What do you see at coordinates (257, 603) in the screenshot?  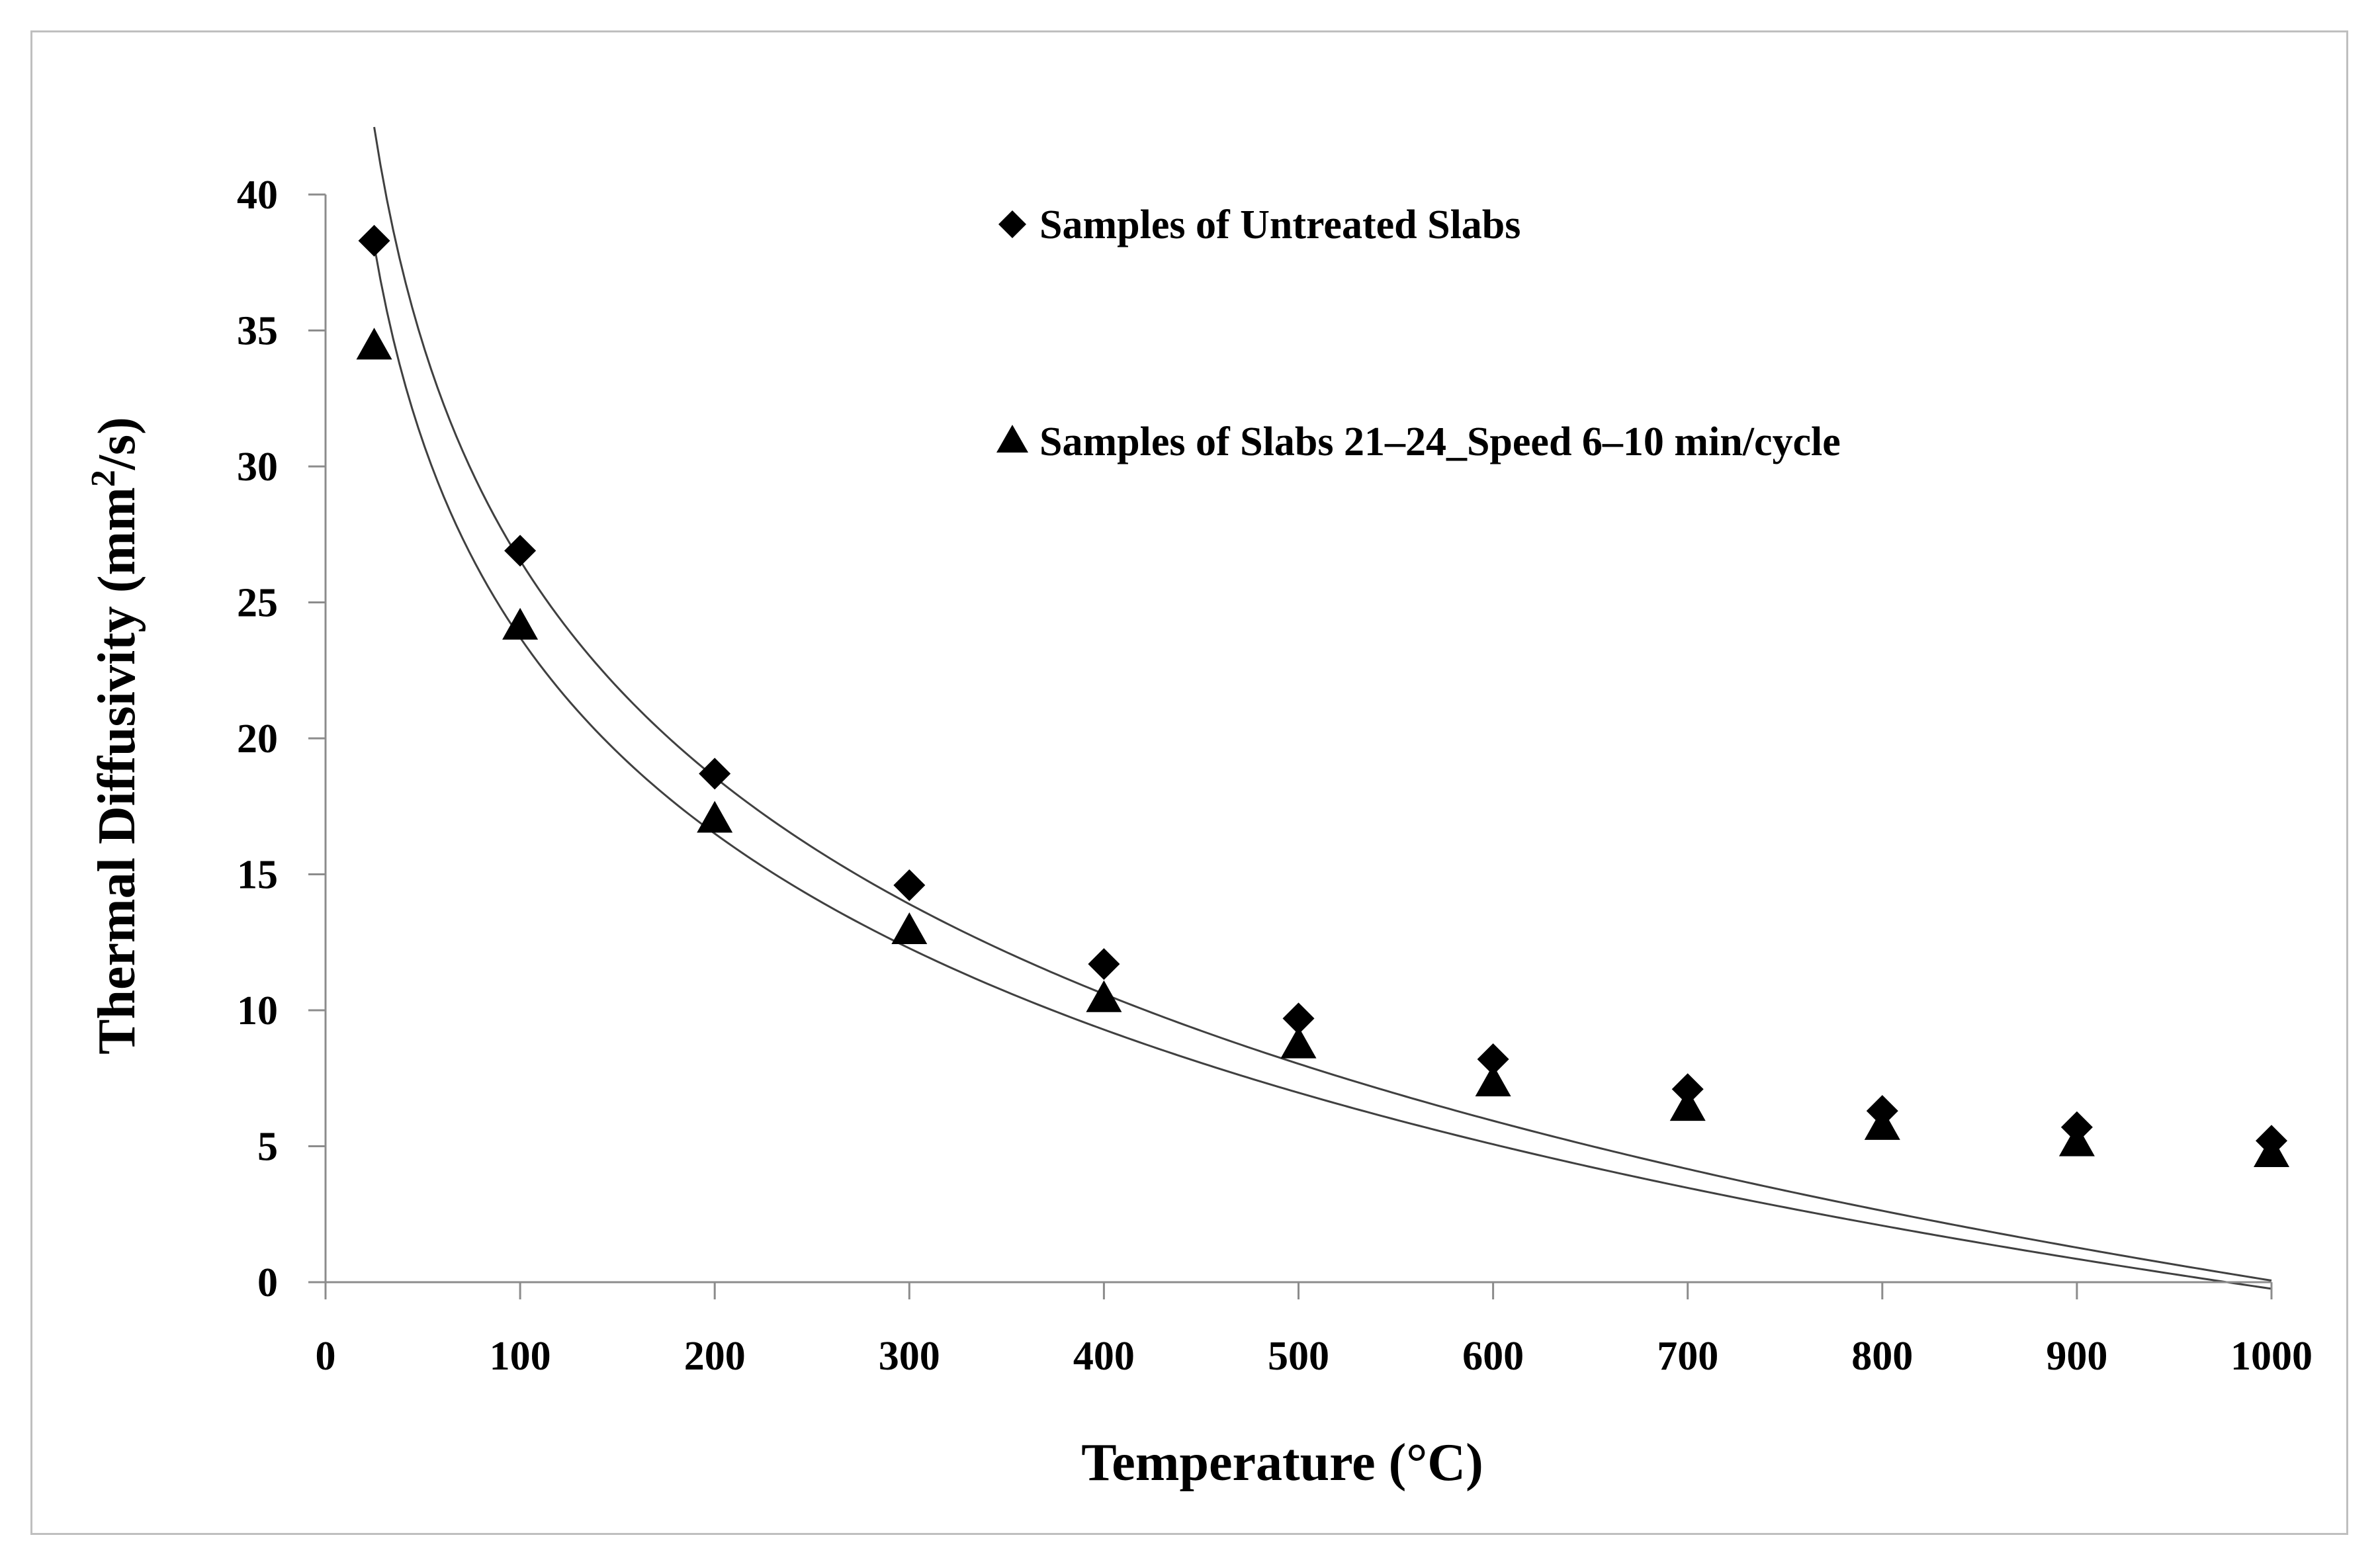 I see `y-tick-label: 25` at bounding box center [257, 603].